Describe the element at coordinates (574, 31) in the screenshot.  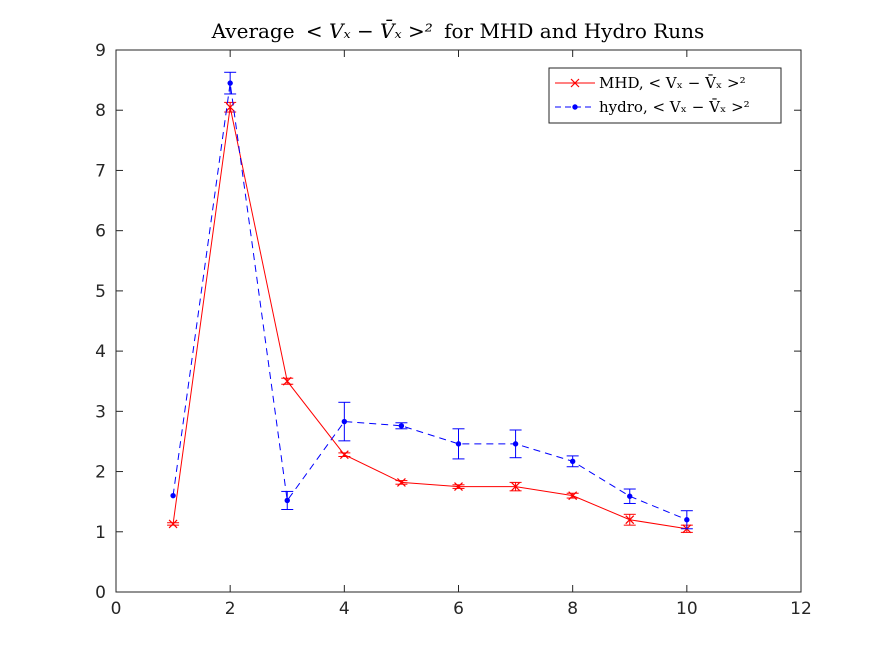
I see `chart-title-suffix: for MHD and Hydro Runs` at that location.